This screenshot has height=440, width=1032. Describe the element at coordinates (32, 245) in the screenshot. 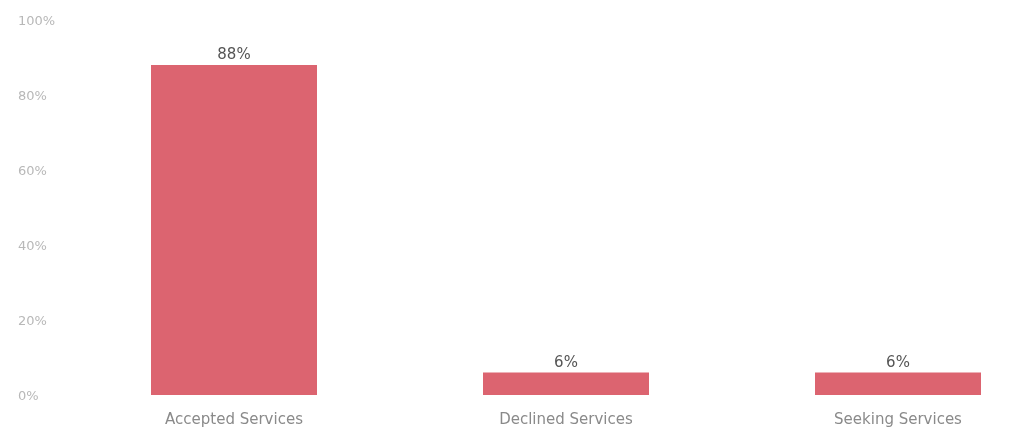

I see `y-tick-label: 40%` at that location.